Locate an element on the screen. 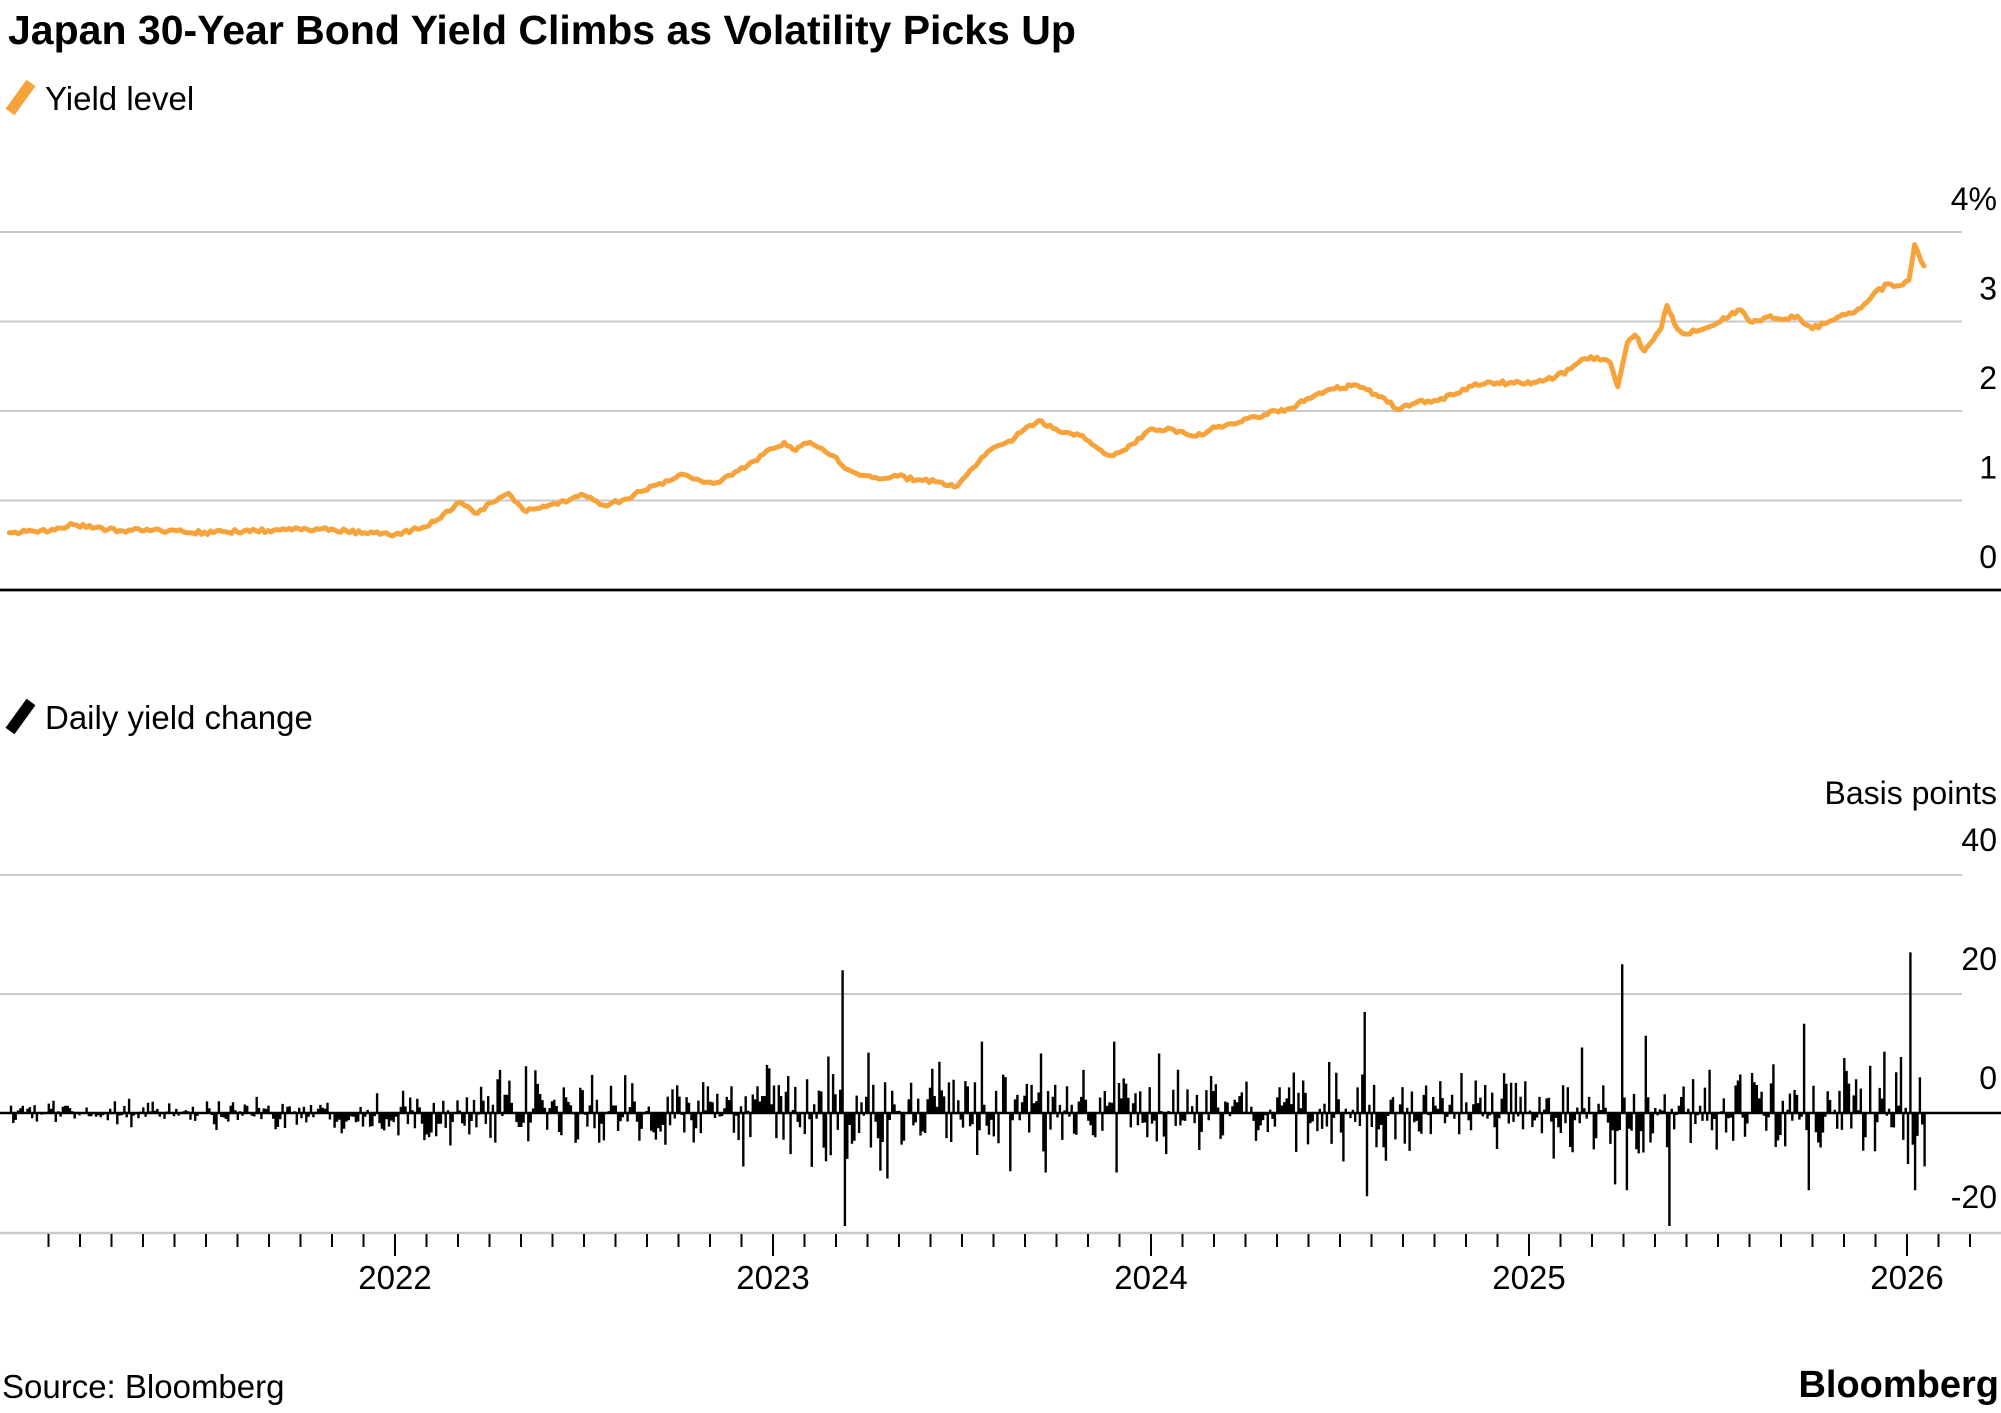 Image resolution: width=2001 pixels, height=1413 pixels. legend-yield-level: Yield level is located at coordinates (99, 98).